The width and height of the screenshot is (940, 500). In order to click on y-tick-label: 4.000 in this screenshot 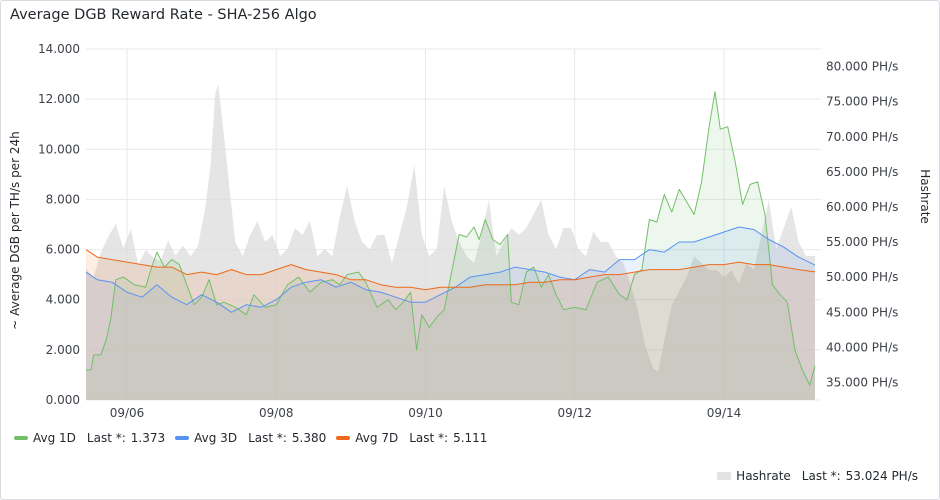, I will do `click(63, 300)`.